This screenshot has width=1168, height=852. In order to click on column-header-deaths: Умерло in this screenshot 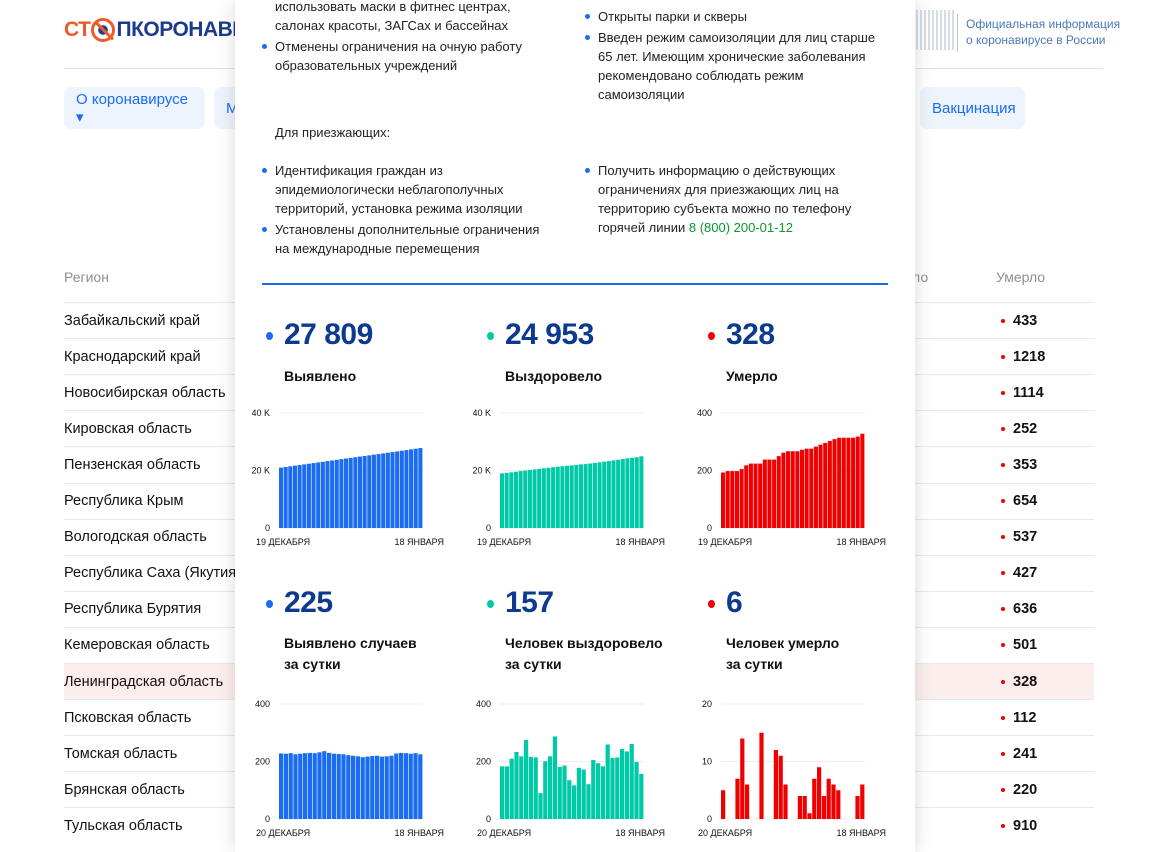, I will do `click(1021, 277)`.